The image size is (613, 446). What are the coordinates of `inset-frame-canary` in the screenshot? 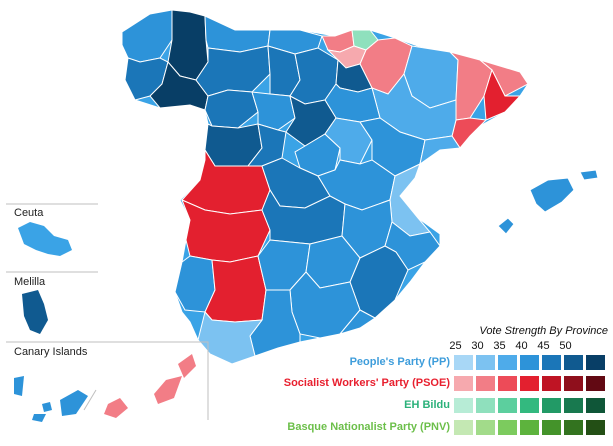 It's located at (107, 380).